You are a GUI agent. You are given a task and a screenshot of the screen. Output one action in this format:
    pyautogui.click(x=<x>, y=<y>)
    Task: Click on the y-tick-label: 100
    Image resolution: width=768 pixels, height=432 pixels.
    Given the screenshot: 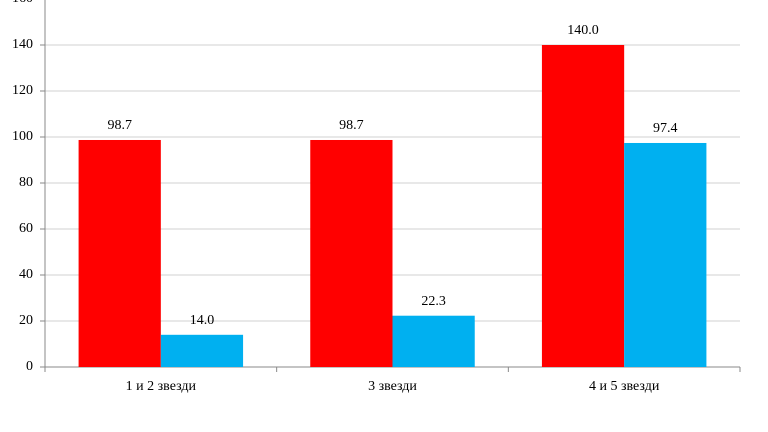 What is the action you would take?
    pyautogui.click(x=22, y=136)
    